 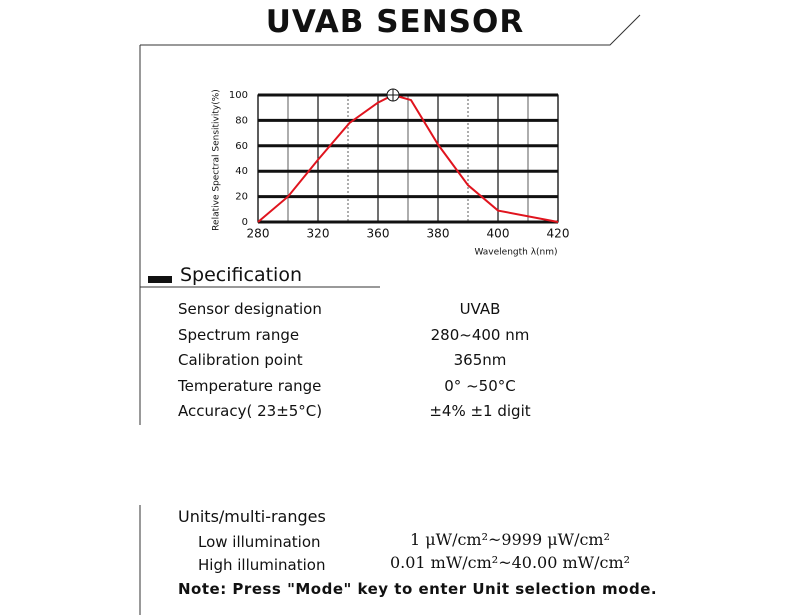 I want to click on units-value: 1 μW/cm²~9999 μW/cm², so click(x=510, y=539).